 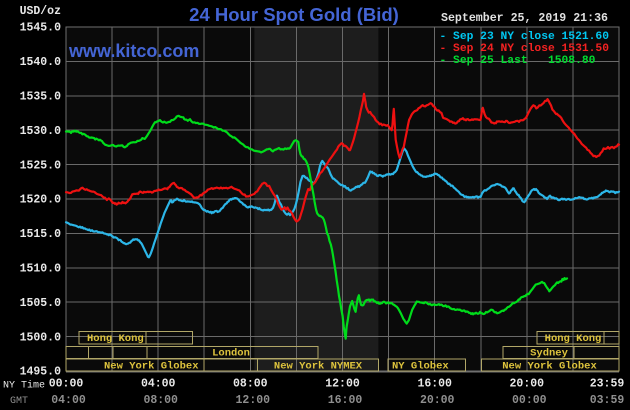 What do you see at coordinates (607, 384) in the screenshot?
I see `svg-text: 23:59` at bounding box center [607, 384].